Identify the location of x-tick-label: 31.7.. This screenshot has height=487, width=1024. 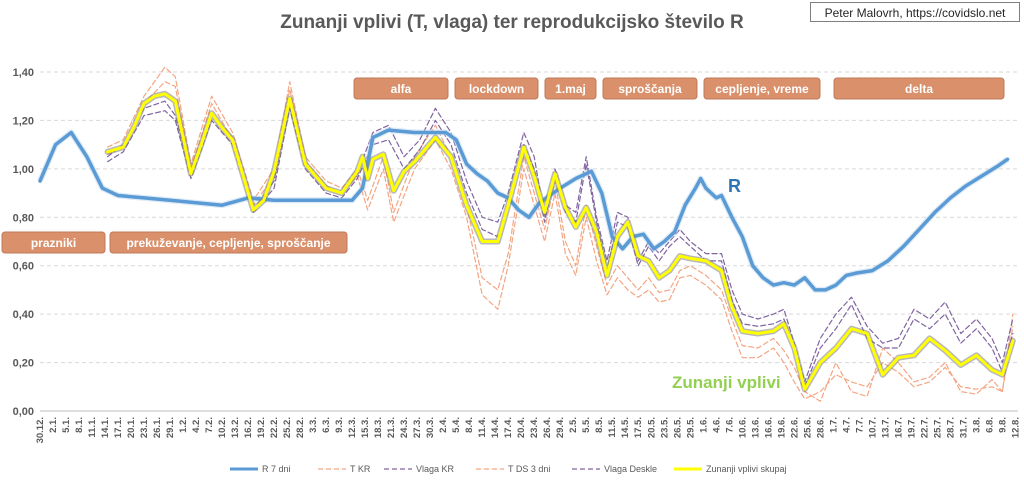
(963, 427).